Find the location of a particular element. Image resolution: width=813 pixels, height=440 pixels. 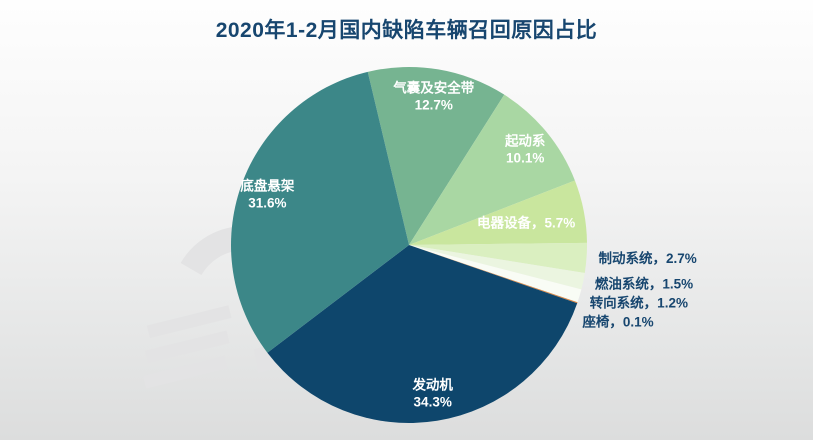

pie-label-6: 转向系统，1.2% is located at coordinates (639, 302).